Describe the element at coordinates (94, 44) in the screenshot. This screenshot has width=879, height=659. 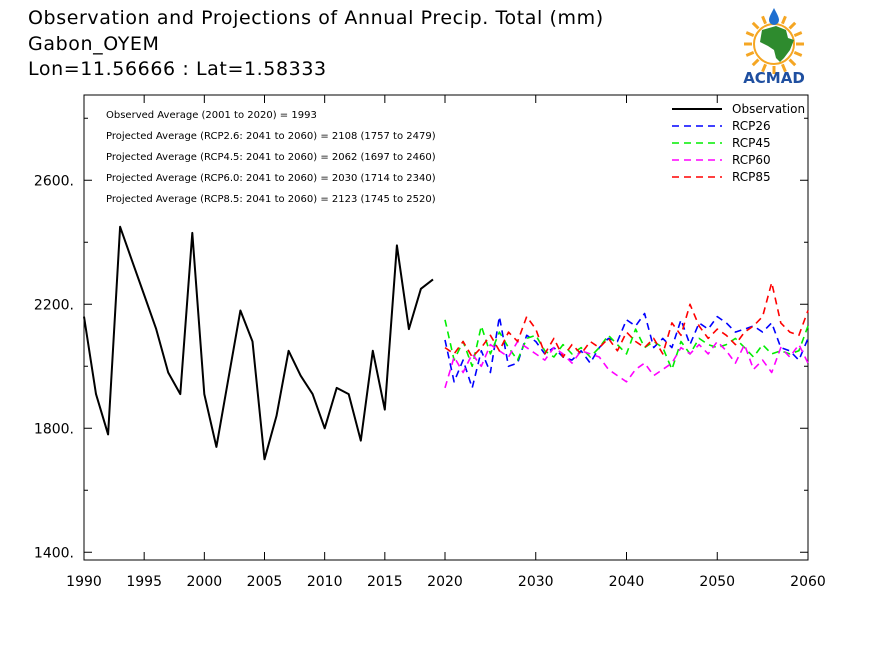
I see `location-label: Gabon_OYEM` at that location.